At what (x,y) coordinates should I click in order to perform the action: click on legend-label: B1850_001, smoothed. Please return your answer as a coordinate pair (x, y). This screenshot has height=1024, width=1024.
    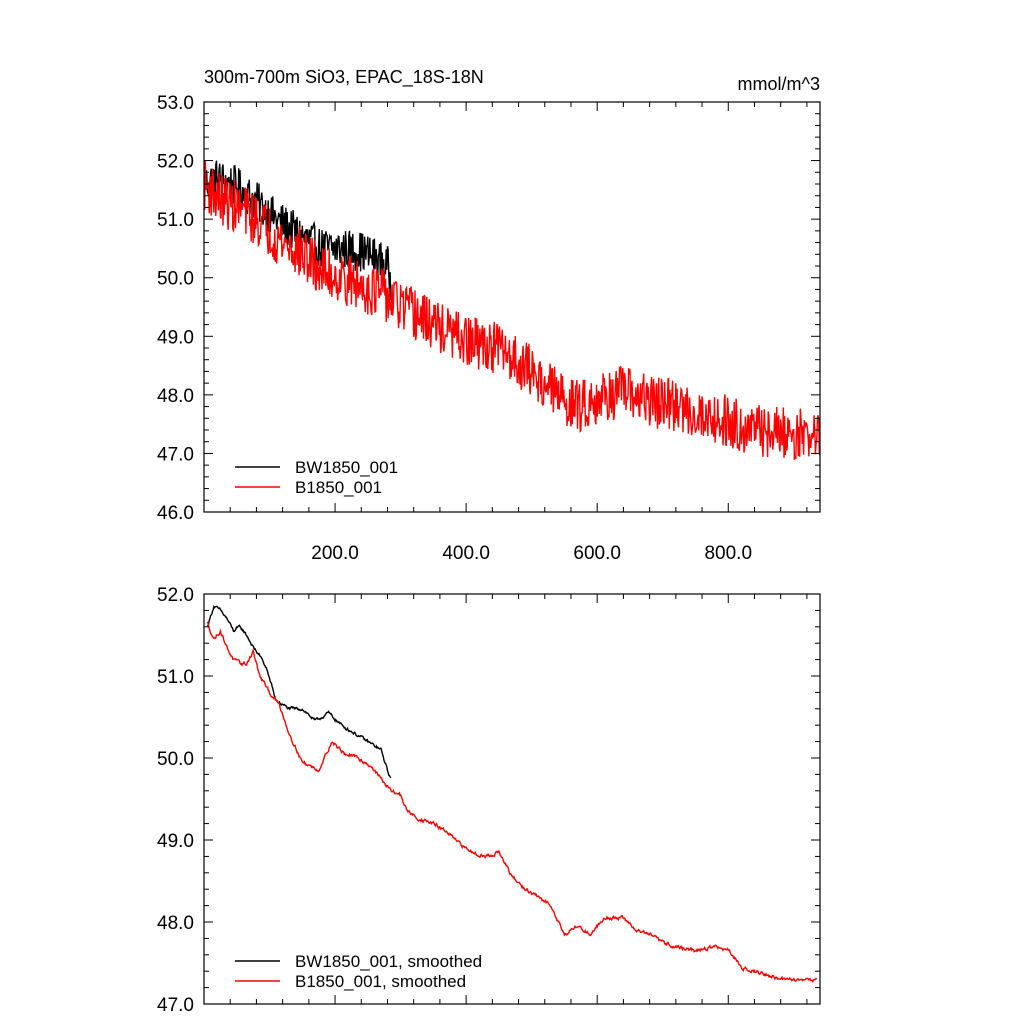
    Looking at the image, I should click on (380, 981).